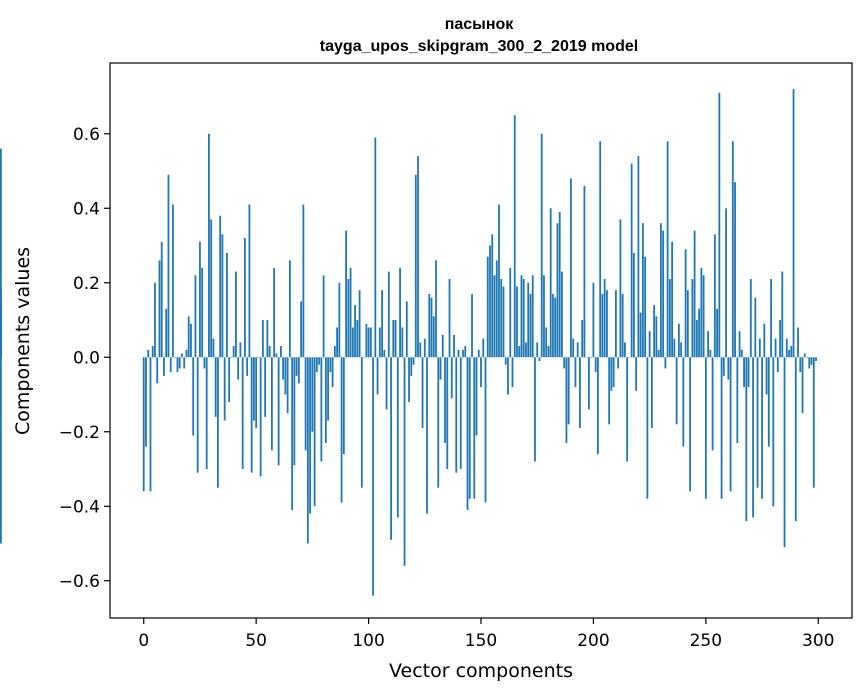 The image size is (867, 696). Describe the element at coordinates (86, 284) in the screenshot. I see `y-tick-label: 0.2` at that location.